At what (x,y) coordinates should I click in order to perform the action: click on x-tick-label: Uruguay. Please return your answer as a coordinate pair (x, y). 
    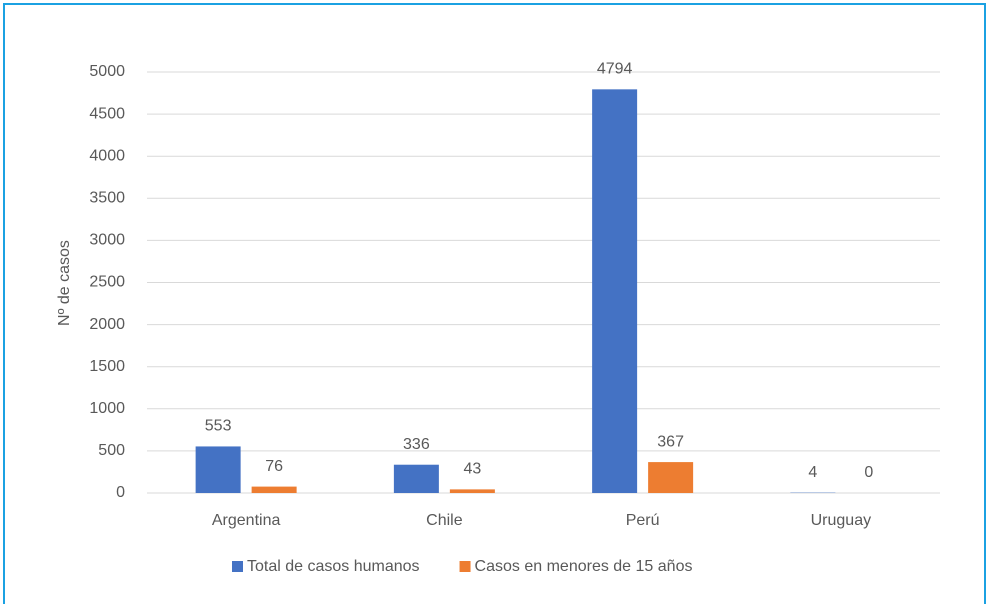
    Looking at the image, I should click on (841, 520).